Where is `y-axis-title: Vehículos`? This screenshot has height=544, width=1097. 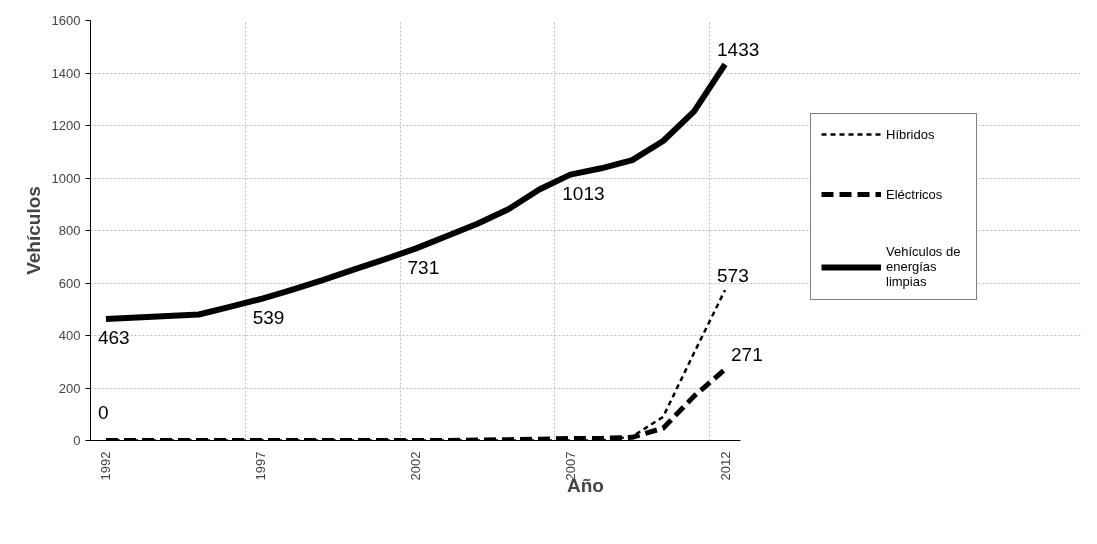
y-axis-title: Vehículos is located at coordinates (33, 230).